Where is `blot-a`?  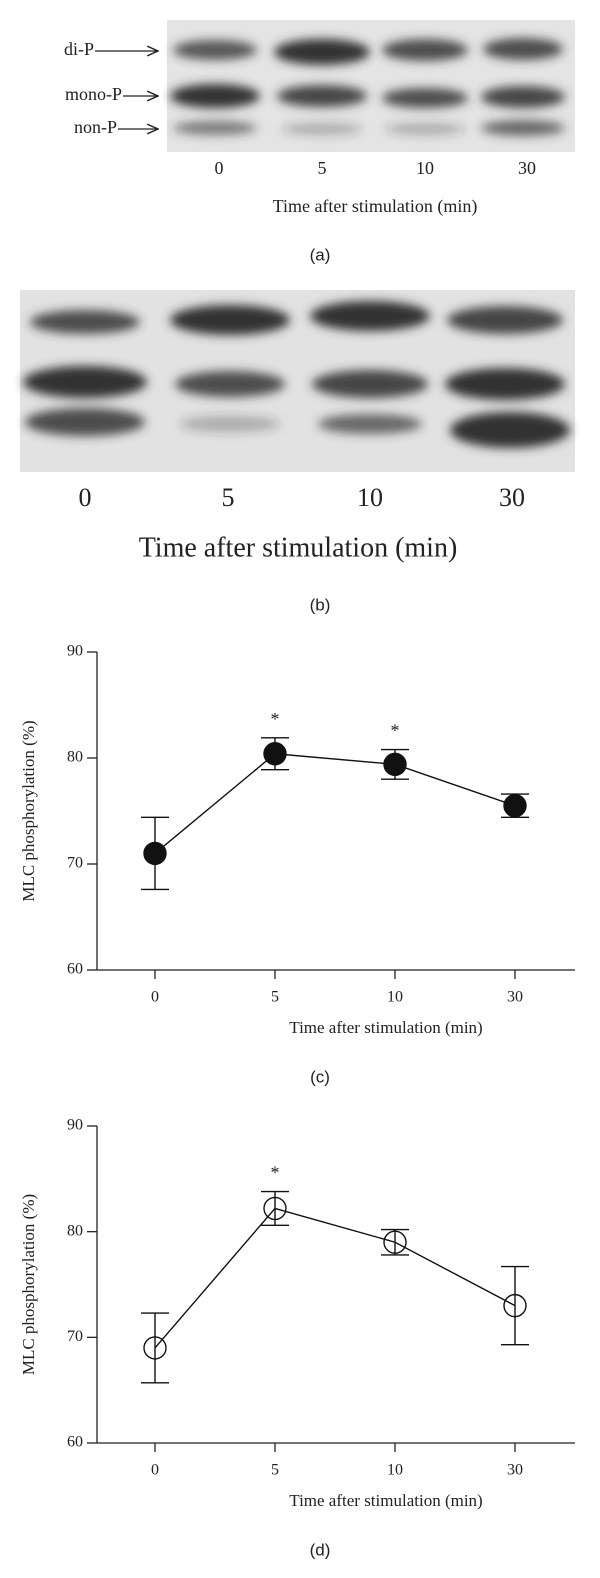
blot-a is located at coordinates (371, 86).